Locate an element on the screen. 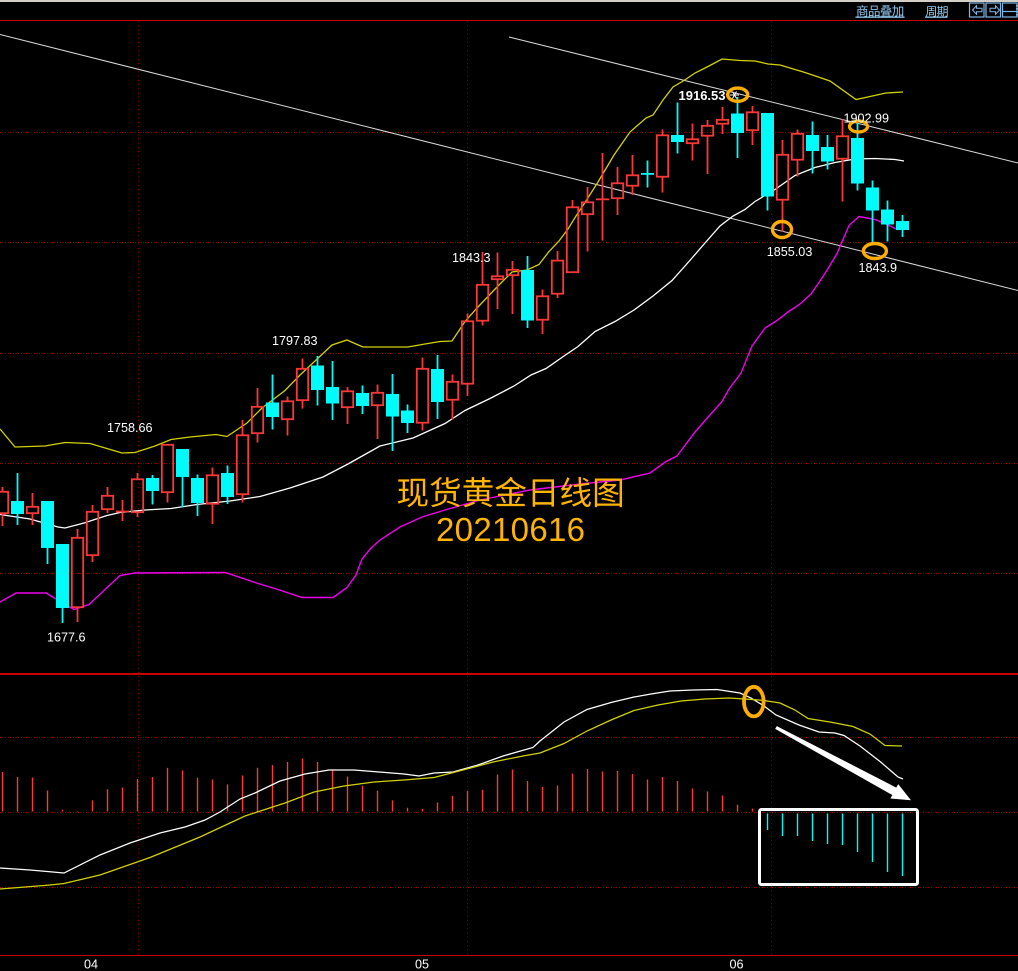  svg-text: 06 is located at coordinates (736, 964).